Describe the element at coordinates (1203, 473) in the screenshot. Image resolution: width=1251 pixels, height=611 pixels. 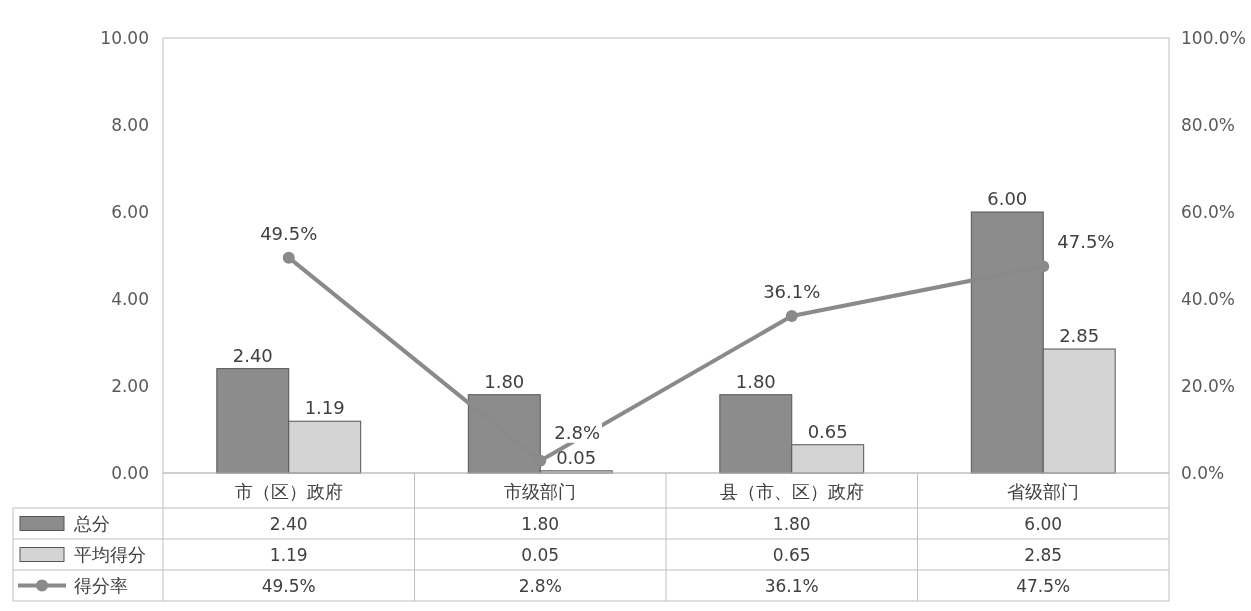
I see `y2-tick-label: 0.0%` at that location.